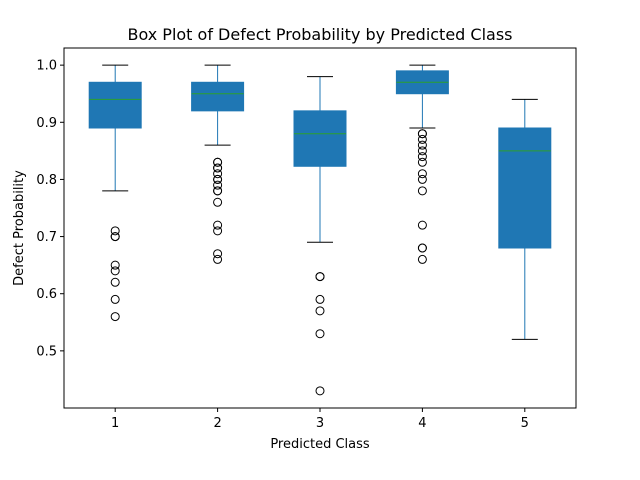 Image resolution: width=640 pixels, height=480 pixels. What do you see at coordinates (320, 423) in the screenshot?
I see `x-tick-label: 3` at bounding box center [320, 423].